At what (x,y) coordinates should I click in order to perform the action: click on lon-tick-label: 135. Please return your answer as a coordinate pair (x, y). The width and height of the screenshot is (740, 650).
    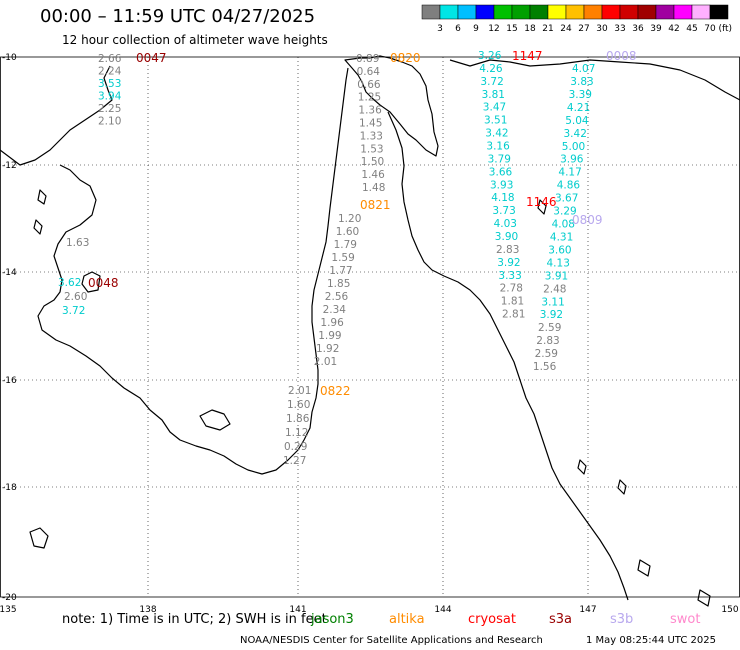
    Looking at the image, I should click on (8, 610).